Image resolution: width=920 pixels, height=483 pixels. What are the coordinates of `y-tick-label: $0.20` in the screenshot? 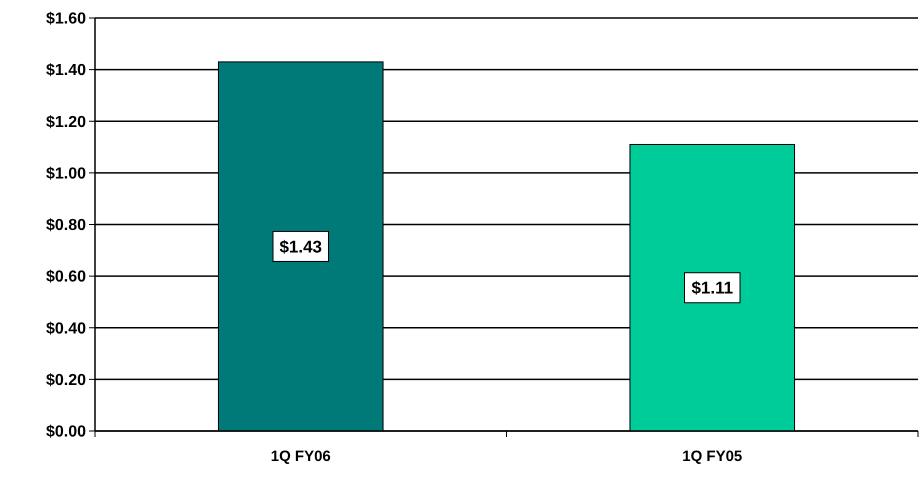 It's located at (66, 380).